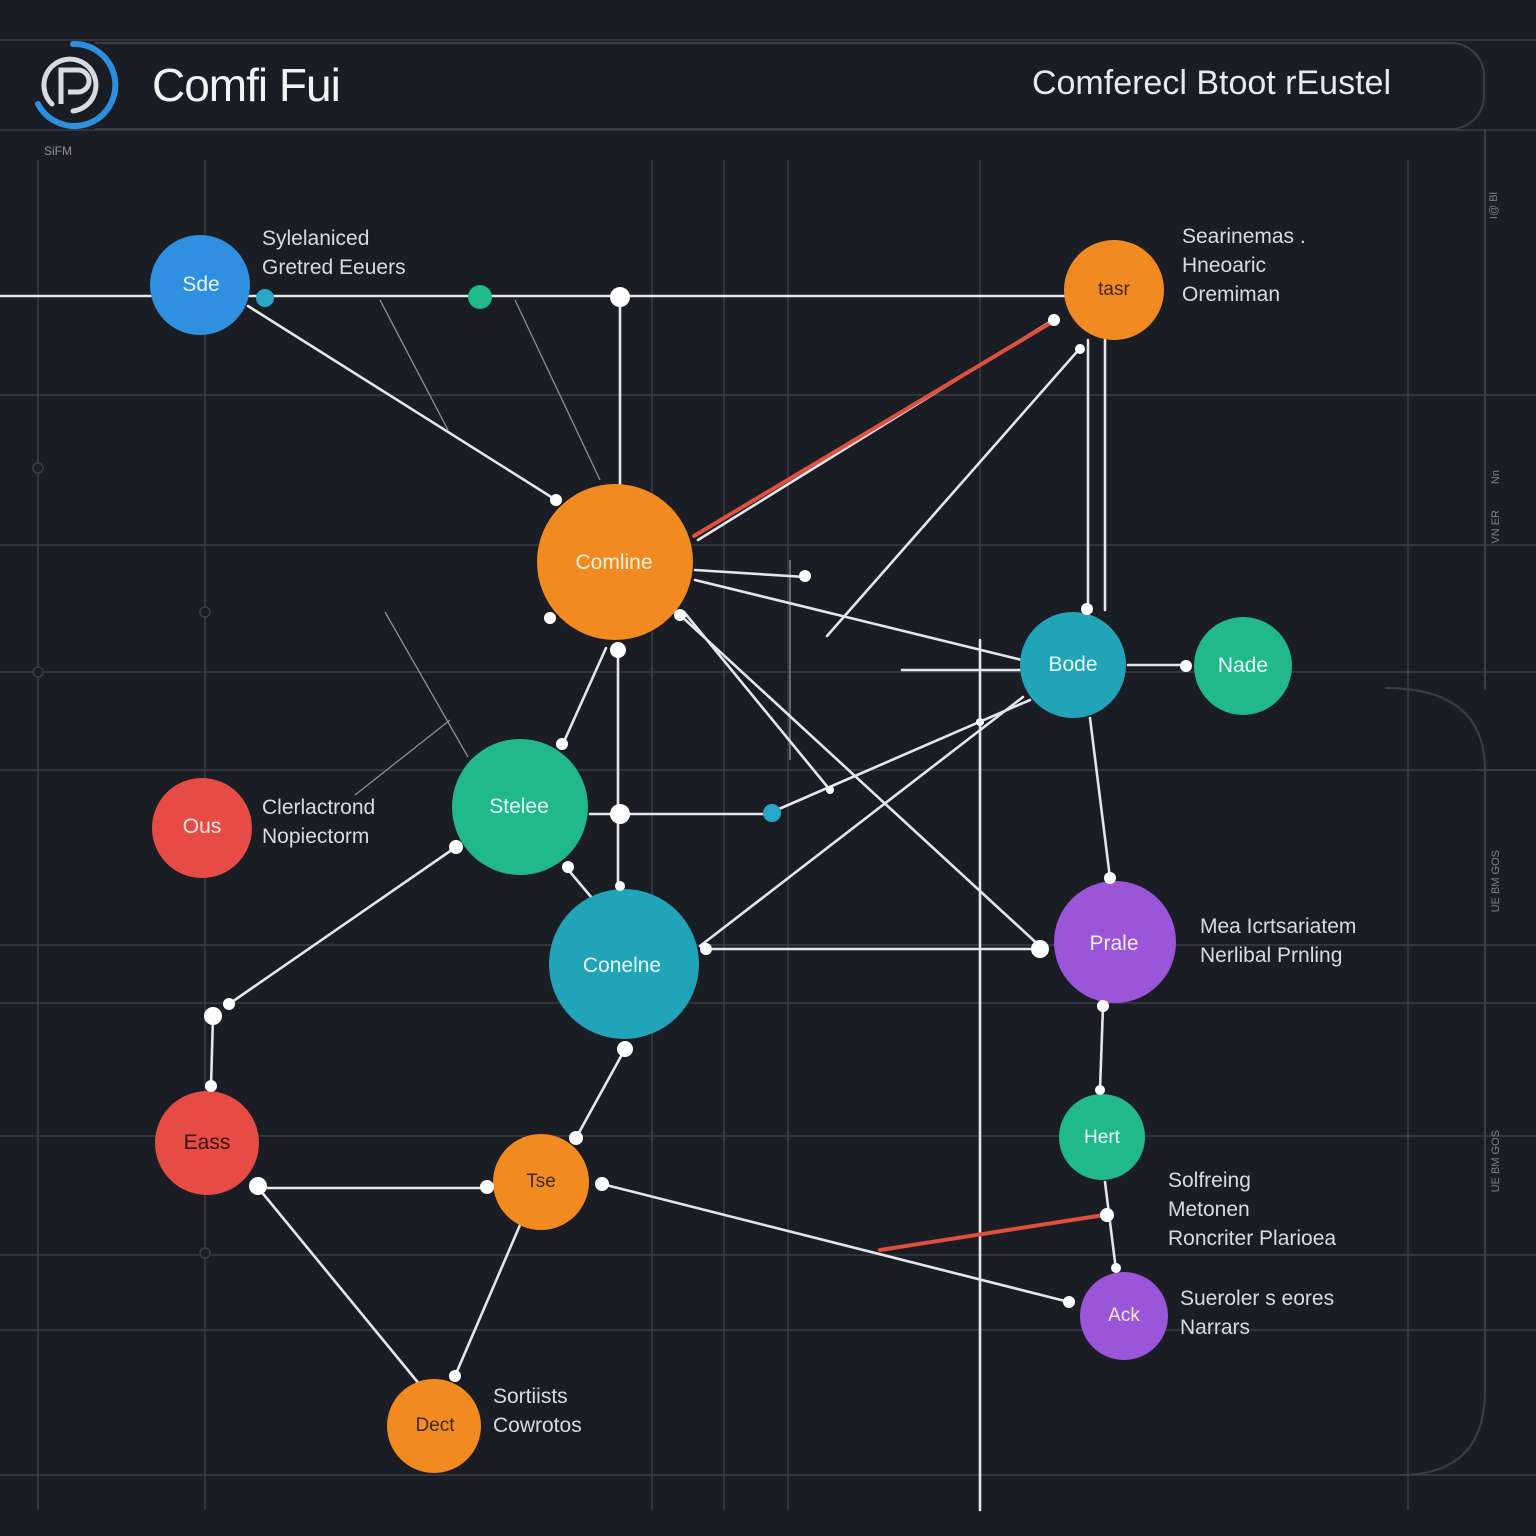 The image size is (1536, 1536). What do you see at coordinates (318, 822) in the screenshot?
I see `caption-ous: Clerlactrond Nopiectorm` at bounding box center [318, 822].